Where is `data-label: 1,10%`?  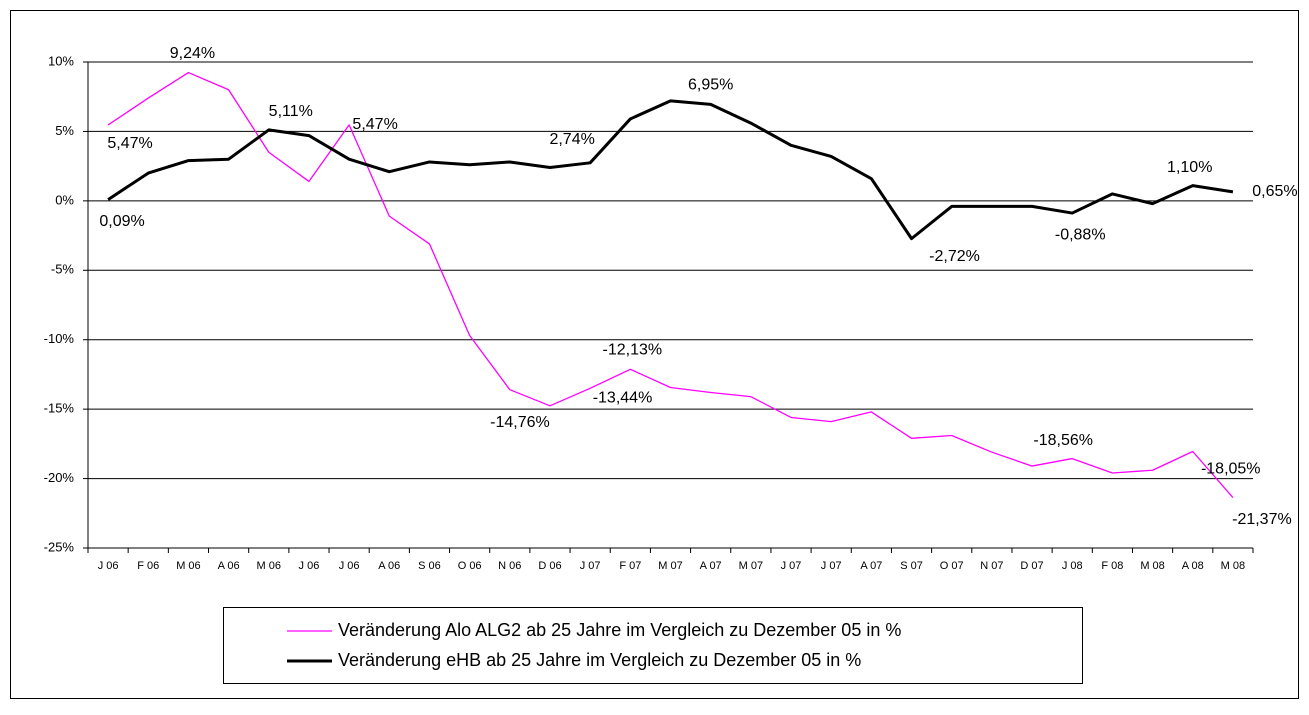 data-label: 1,10% is located at coordinates (1189, 167).